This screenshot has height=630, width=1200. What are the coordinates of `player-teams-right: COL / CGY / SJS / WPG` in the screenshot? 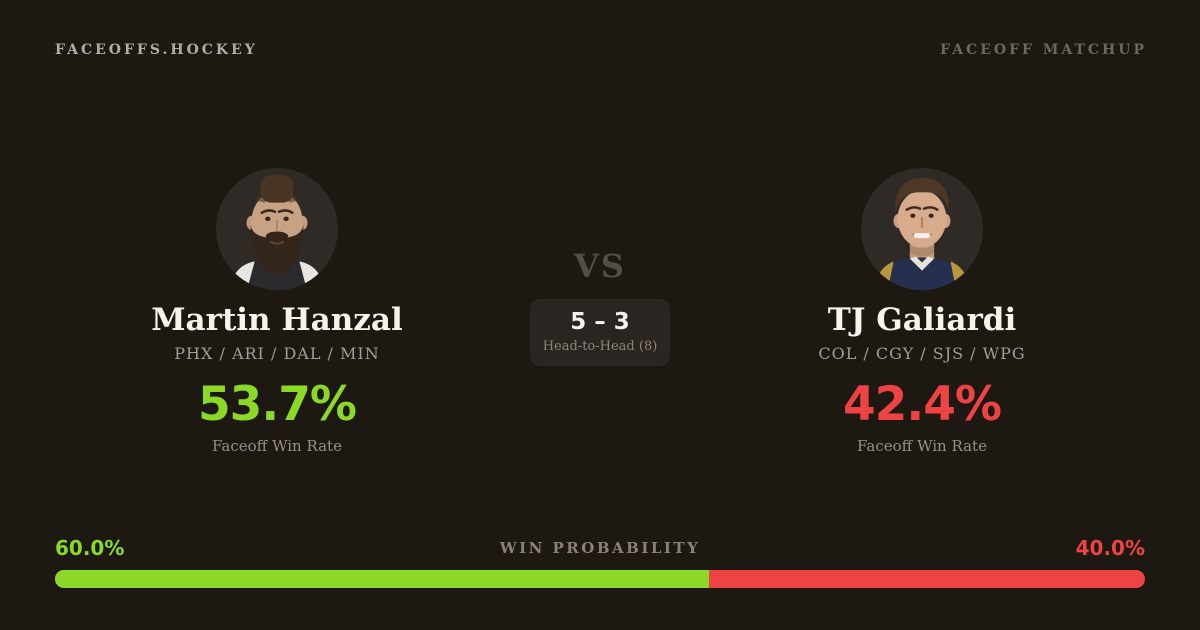 It's located at (922, 353).